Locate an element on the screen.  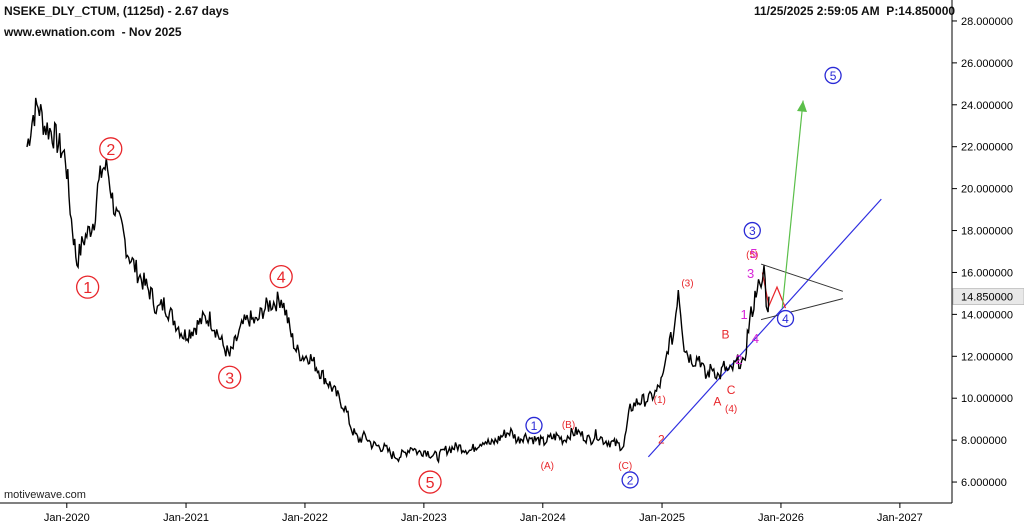
y-tick-label: 8.000000 is located at coordinates (984, 441).